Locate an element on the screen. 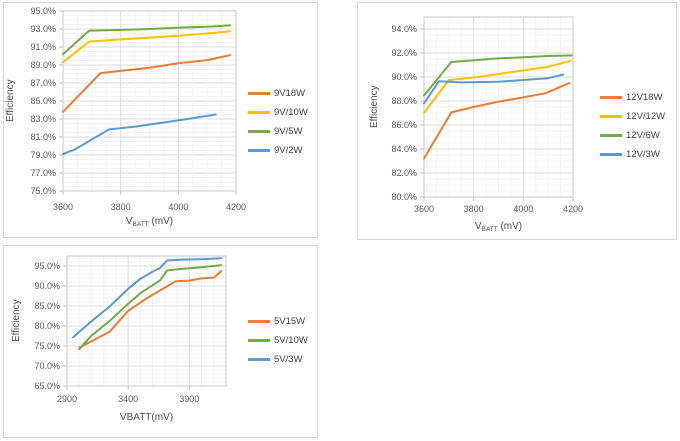 Image resolution: width=680 pixels, height=441 pixels. x-axis-title-main: VBATT(mV) is located at coordinates (146, 417).